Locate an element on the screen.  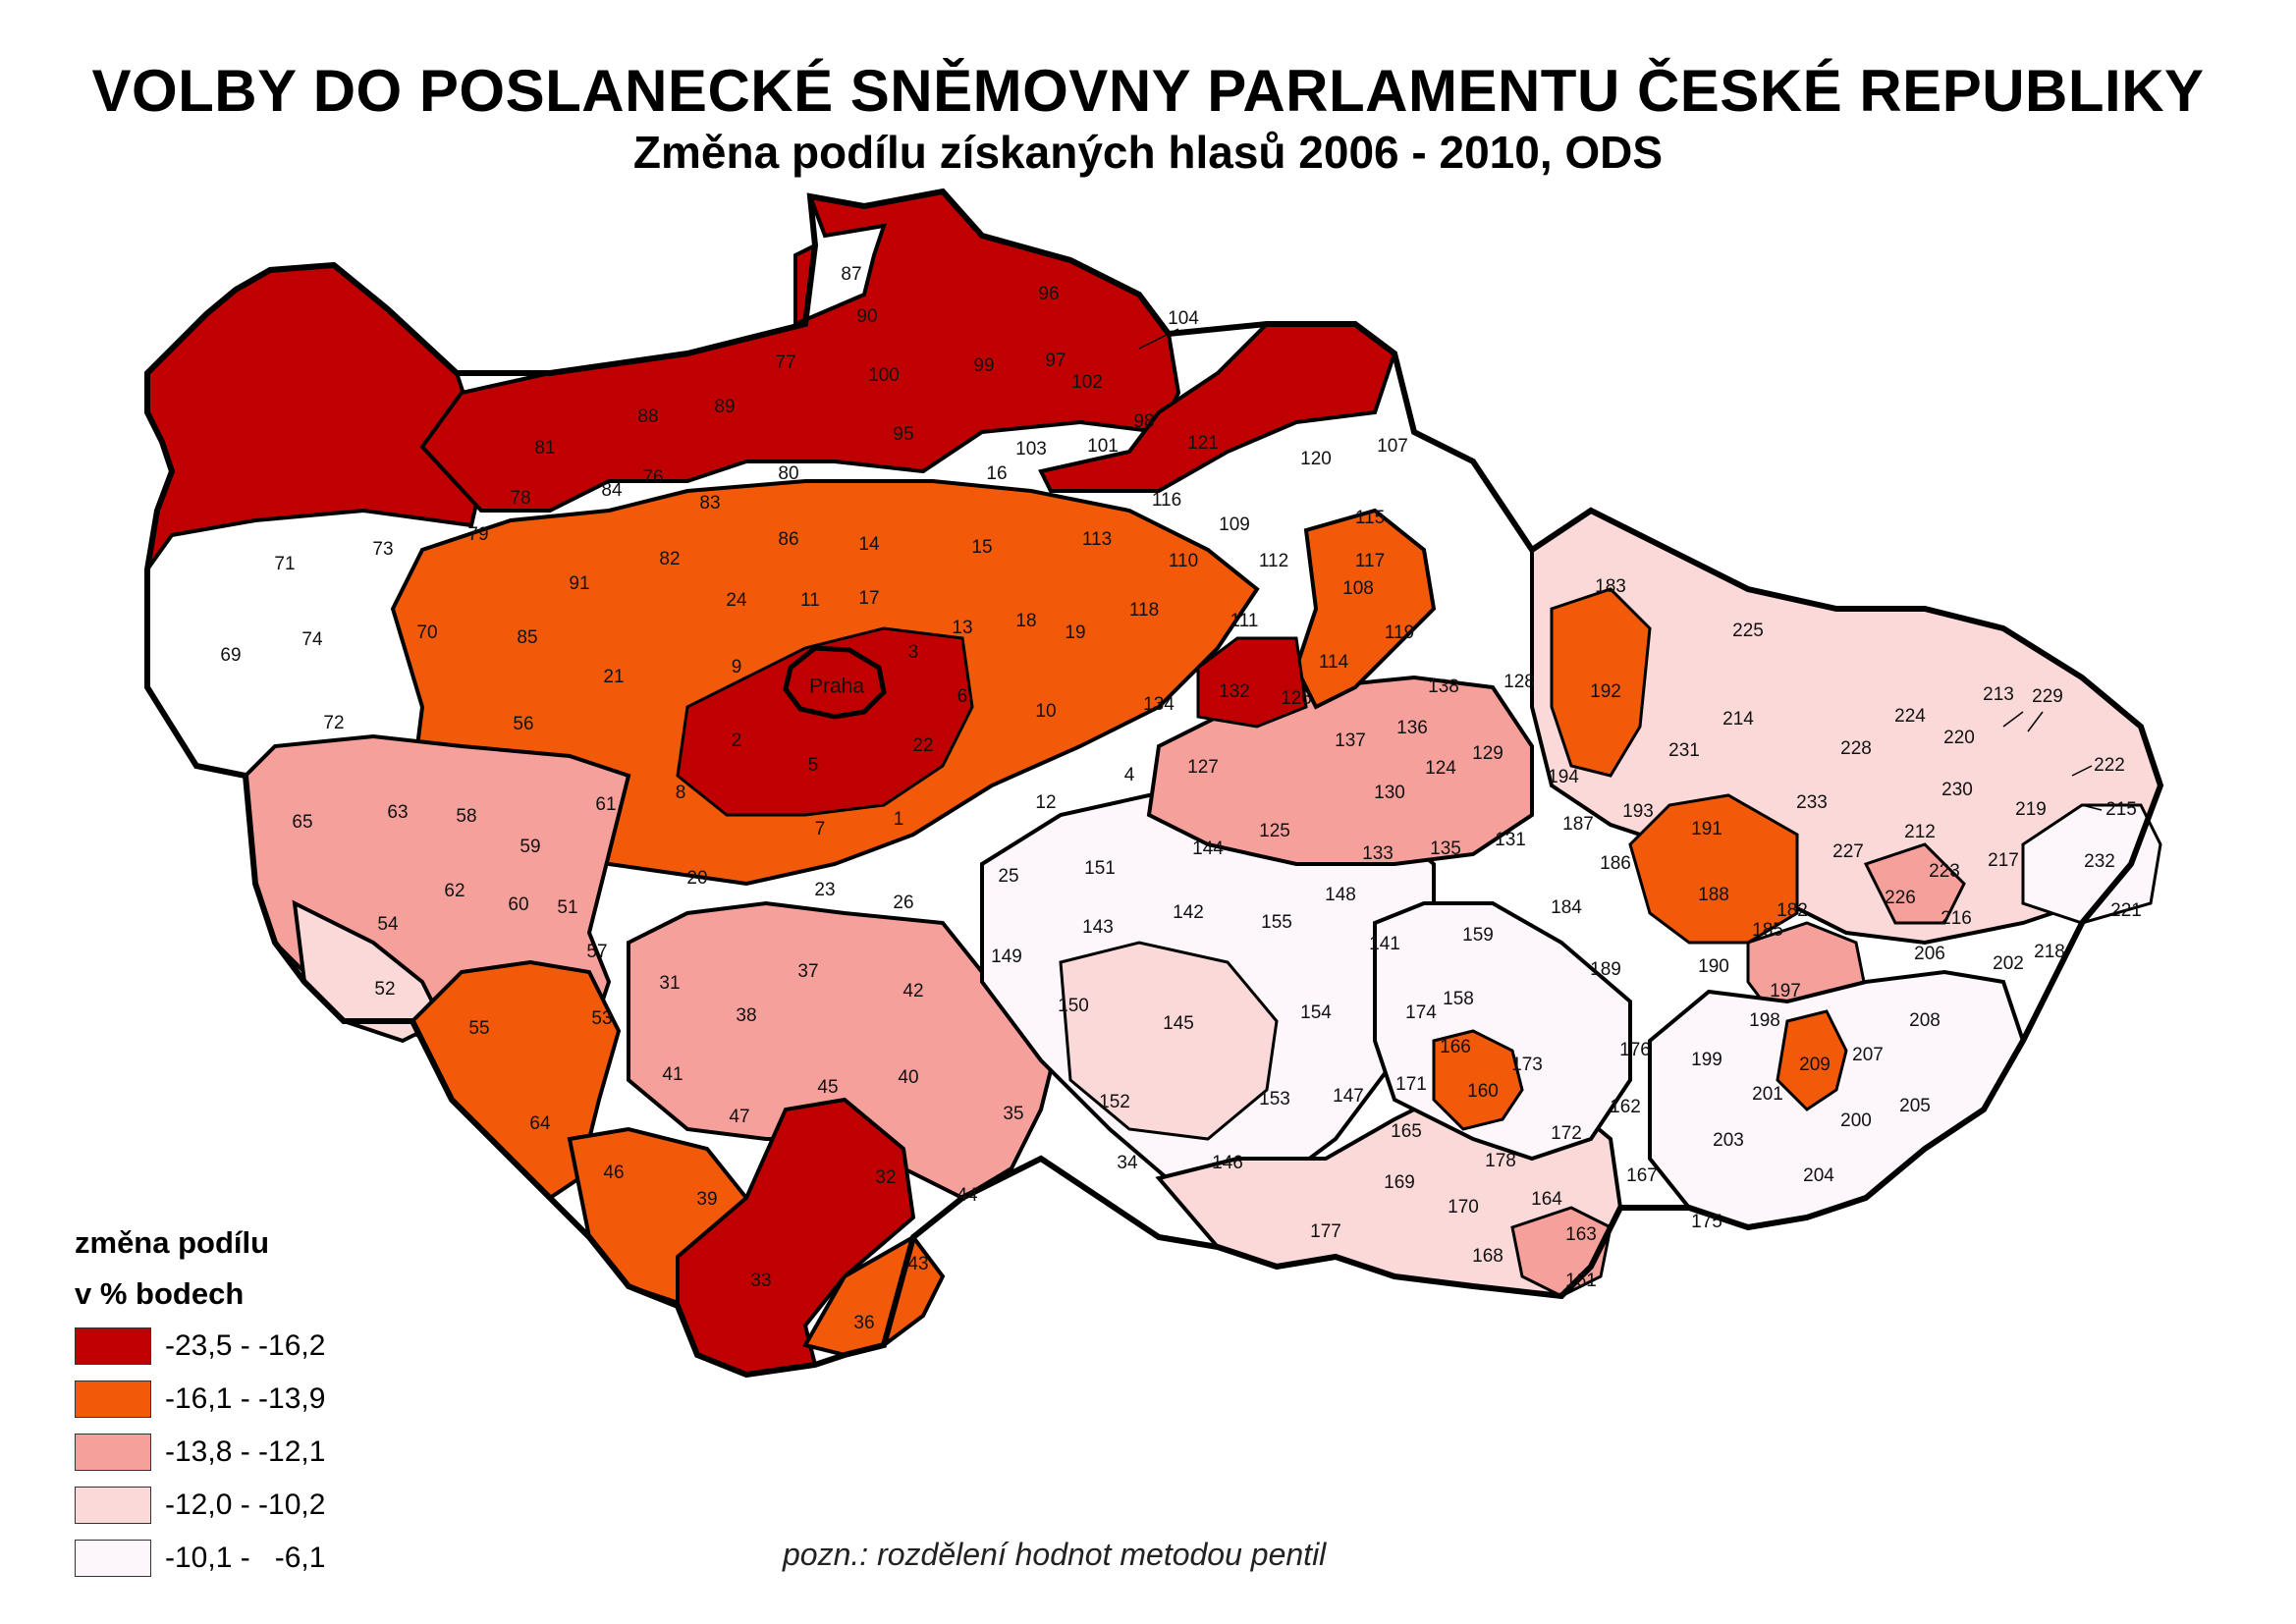
district-label: 162 is located at coordinates (1625, 1107).